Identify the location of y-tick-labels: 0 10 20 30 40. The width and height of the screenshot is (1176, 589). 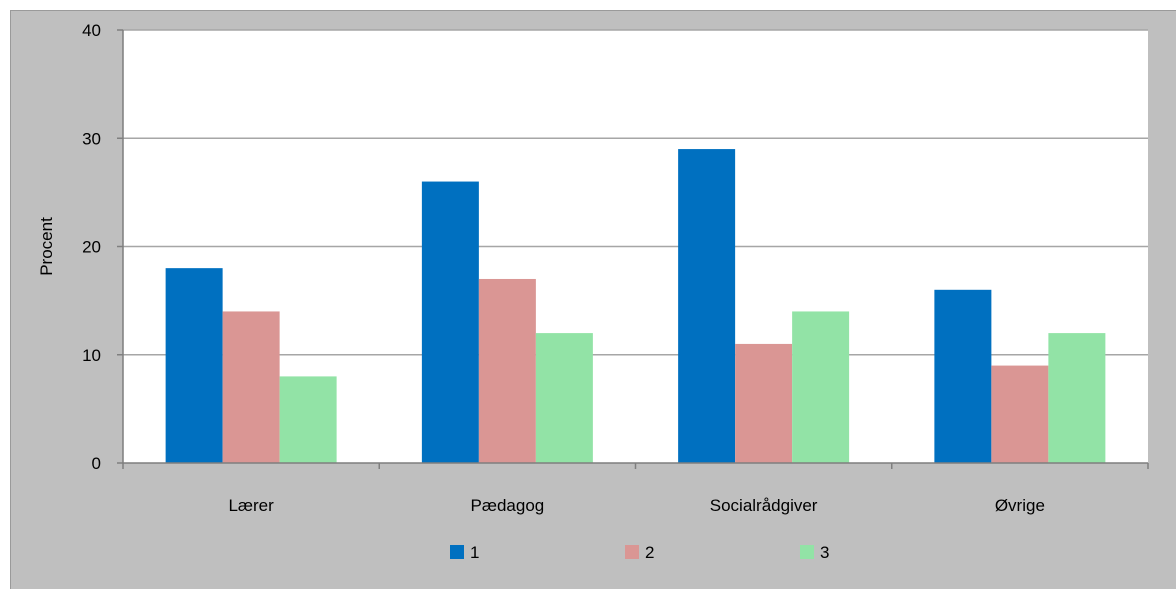
(91, 247).